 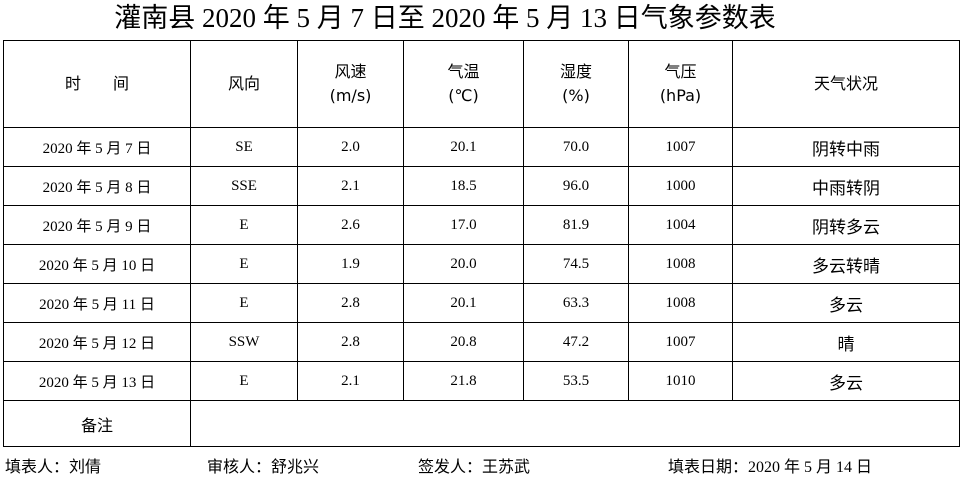 I want to click on footer-text: 审核人：舒兆兴, so click(x=263, y=467).